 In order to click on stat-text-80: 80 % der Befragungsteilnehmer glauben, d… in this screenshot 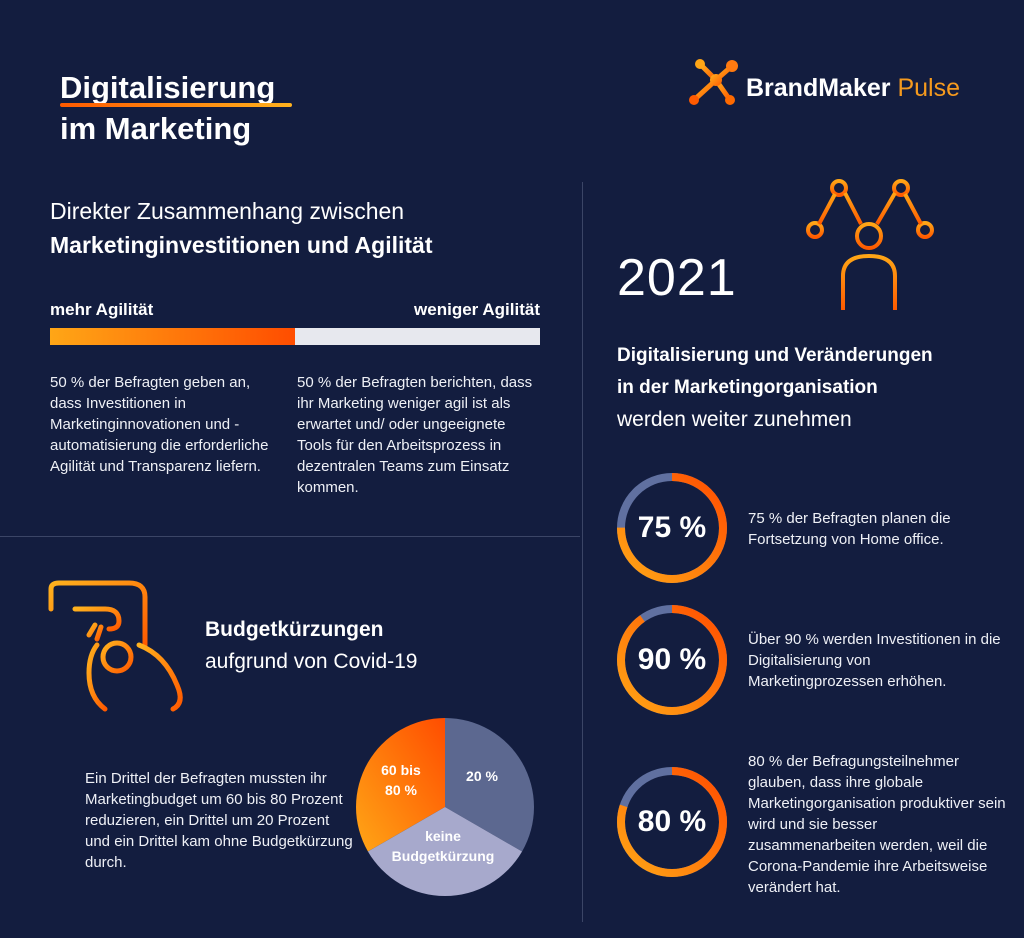, I will do `click(877, 824)`.